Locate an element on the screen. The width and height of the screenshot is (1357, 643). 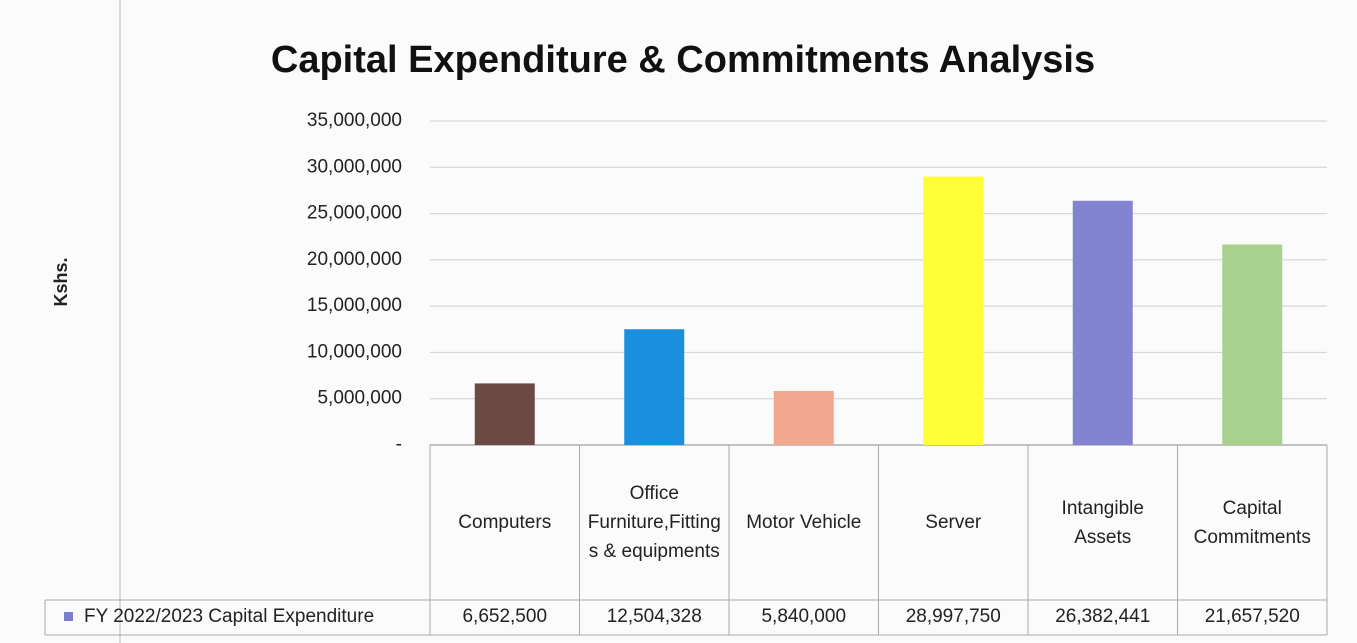
x-tick-cell: Computers is located at coordinates (505, 522).